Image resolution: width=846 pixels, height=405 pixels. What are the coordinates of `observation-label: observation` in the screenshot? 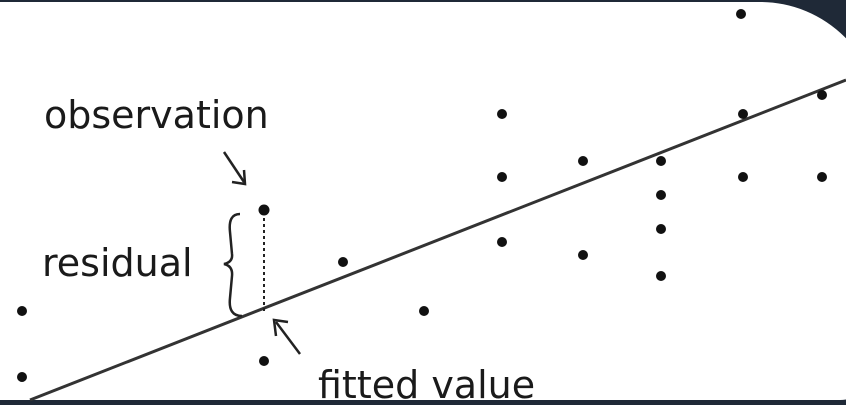 It's located at (156, 115).